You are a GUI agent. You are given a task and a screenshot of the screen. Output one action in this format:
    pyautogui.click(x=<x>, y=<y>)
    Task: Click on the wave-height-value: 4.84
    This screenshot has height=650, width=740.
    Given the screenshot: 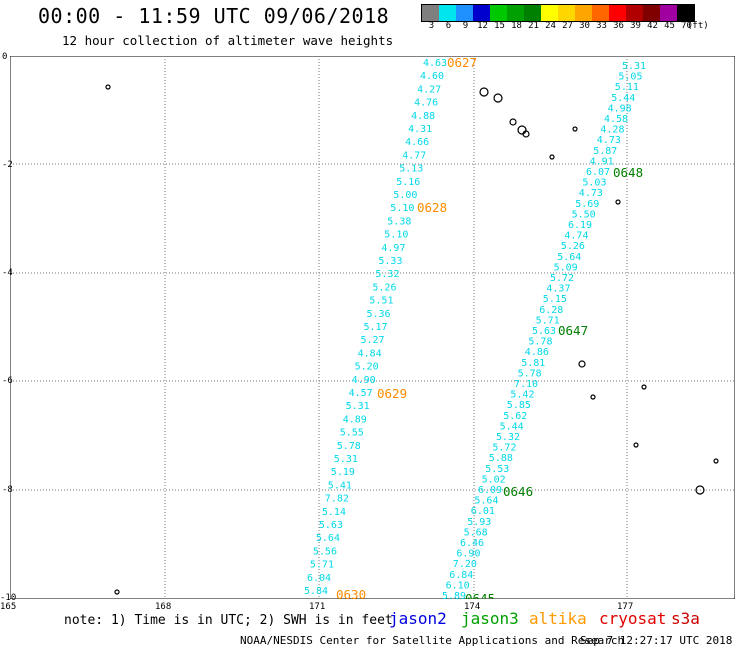 What is the action you would take?
    pyautogui.click(x=370, y=353)
    